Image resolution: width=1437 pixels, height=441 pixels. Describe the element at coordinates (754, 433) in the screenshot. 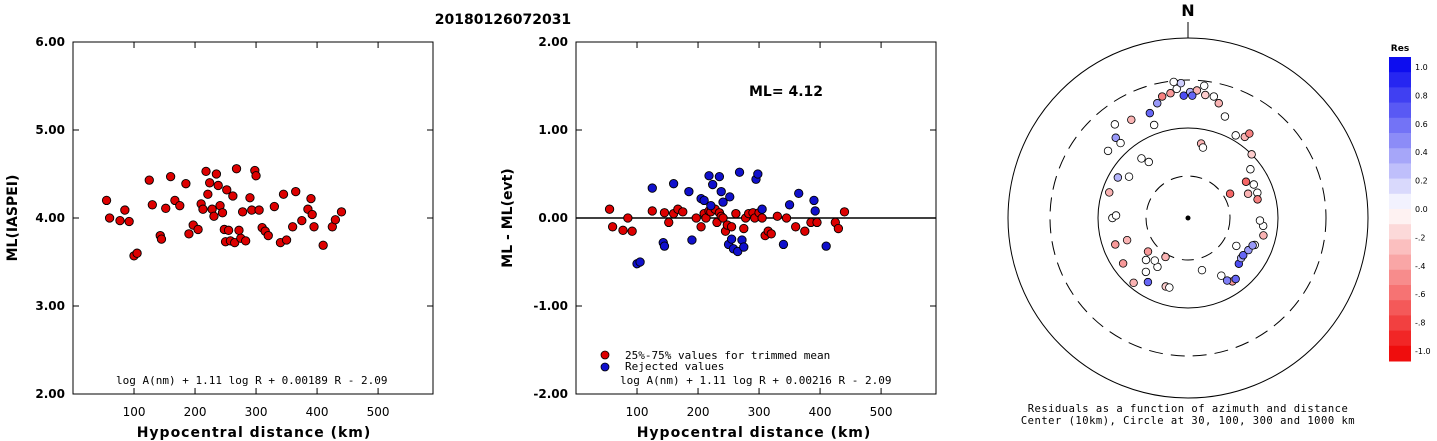

I see `panel2-x-axis-label: Hypocentral distance (km)` at that location.